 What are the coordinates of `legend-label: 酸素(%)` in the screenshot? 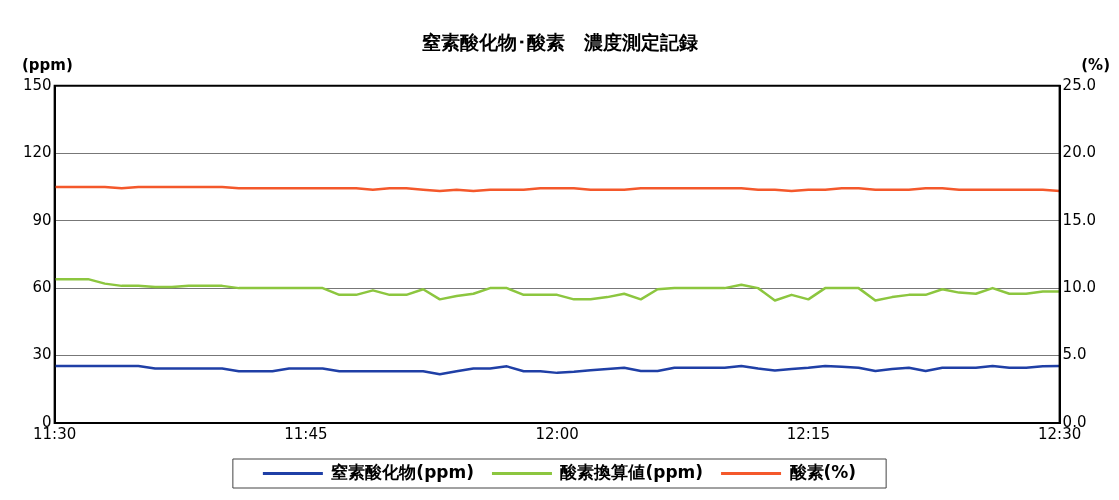 It's located at (823, 471).